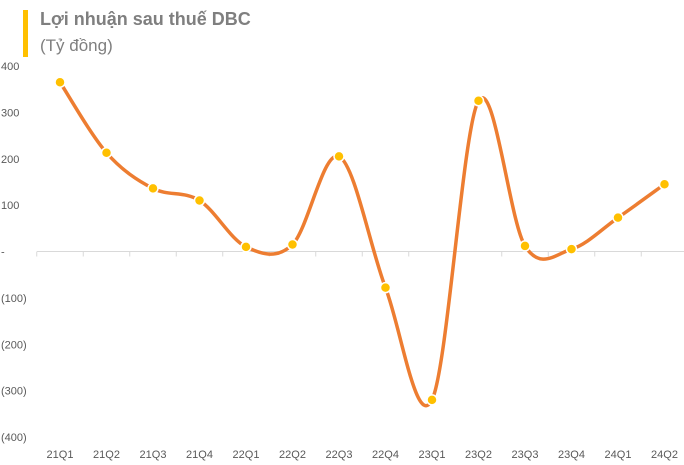  Describe the element at coordinates (25, 33) in the screenshot. I see `title-accent-bar` at that location.